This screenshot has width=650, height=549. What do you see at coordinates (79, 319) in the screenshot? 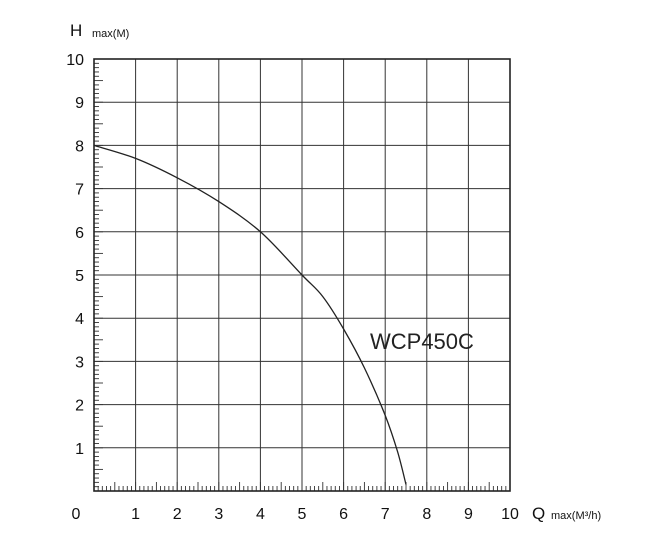
I see `y-tick-label: 4` at bounding box center [79, 319].